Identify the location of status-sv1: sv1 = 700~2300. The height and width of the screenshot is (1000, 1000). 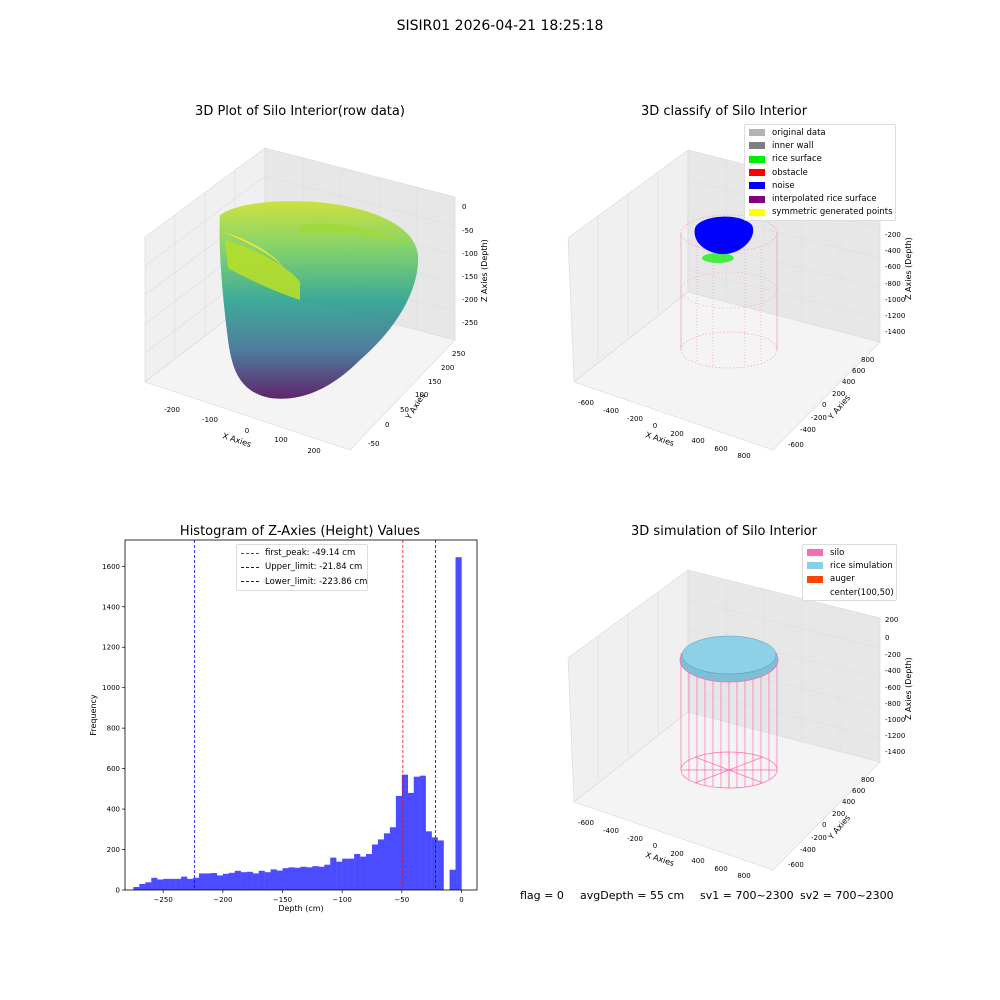
(747, 895).